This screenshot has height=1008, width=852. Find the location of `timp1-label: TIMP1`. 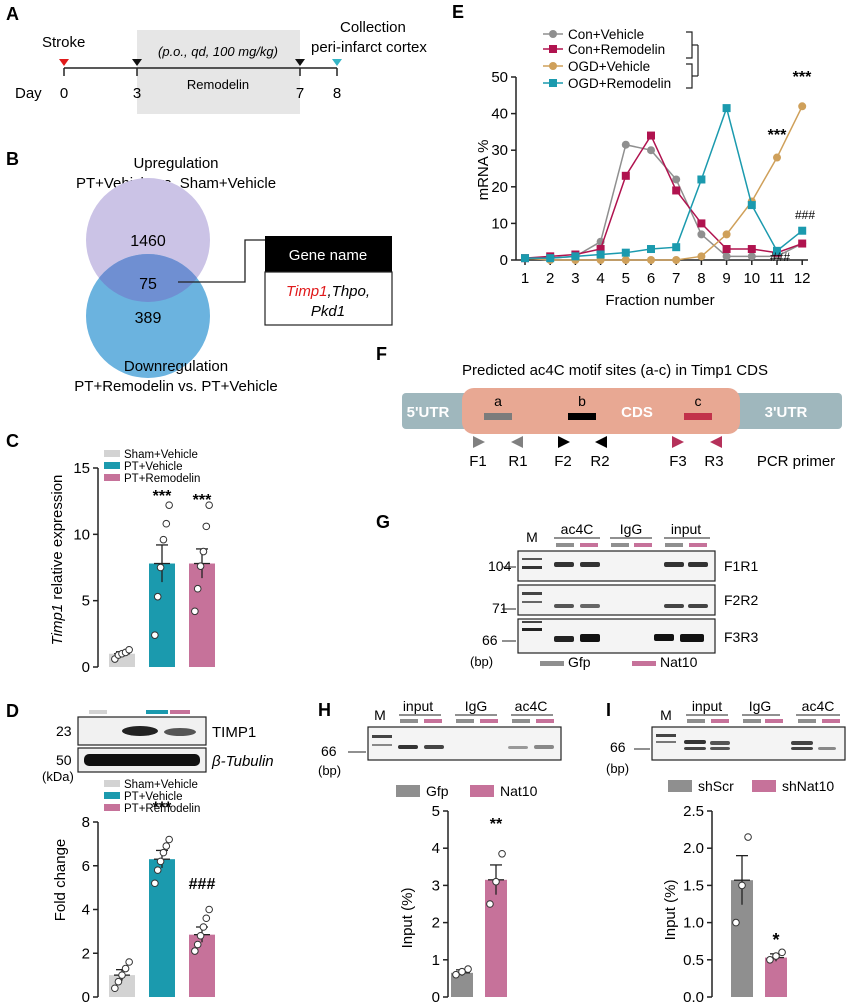

timp1-label: TIMP1 is located at coordinates (234, 732).